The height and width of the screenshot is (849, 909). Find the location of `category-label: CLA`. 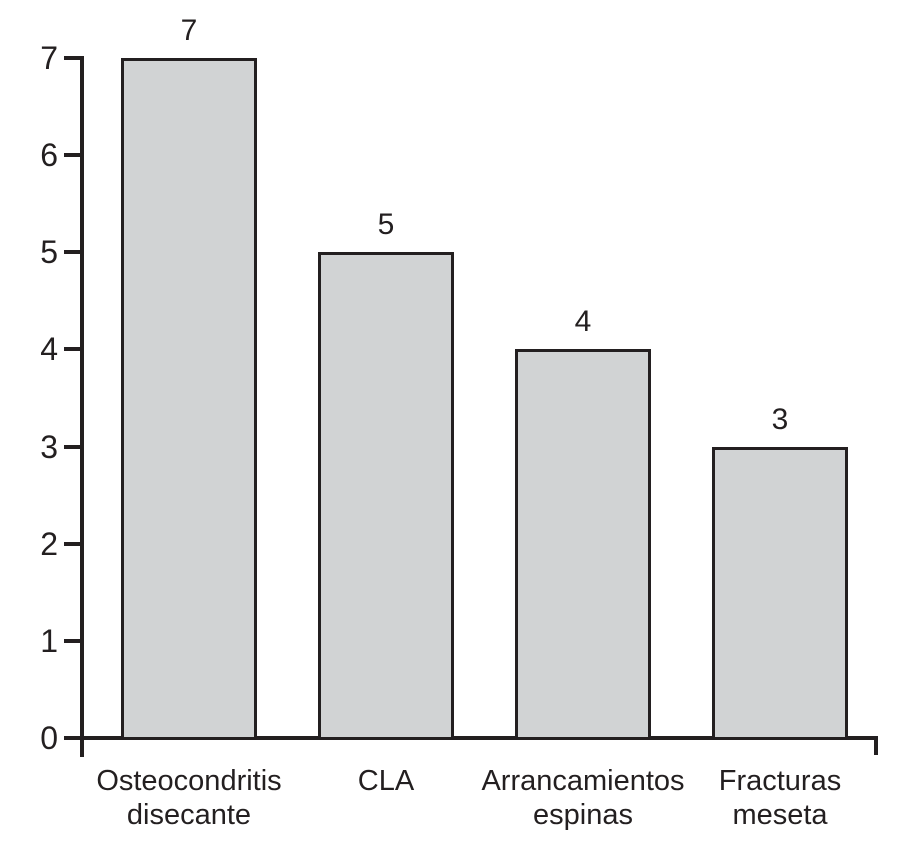

category-label: CLA is located at coordinates (386, 781).